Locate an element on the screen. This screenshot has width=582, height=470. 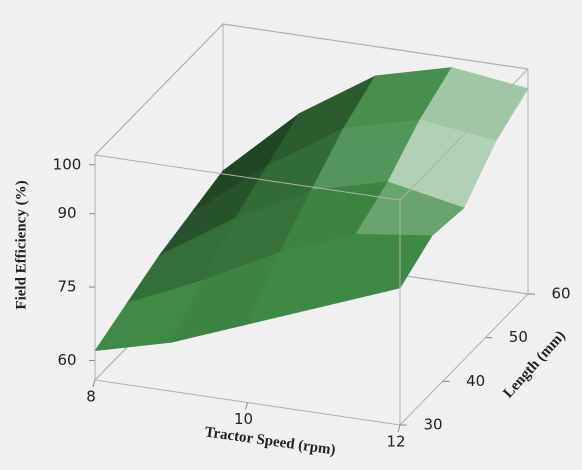
y-tick-label: 50 is located at coordinates (518, 337).